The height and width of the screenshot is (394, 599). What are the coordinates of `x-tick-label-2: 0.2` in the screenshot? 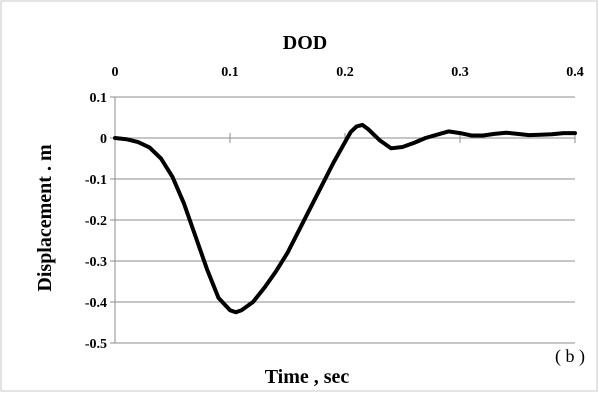 It's located at (345, 72).